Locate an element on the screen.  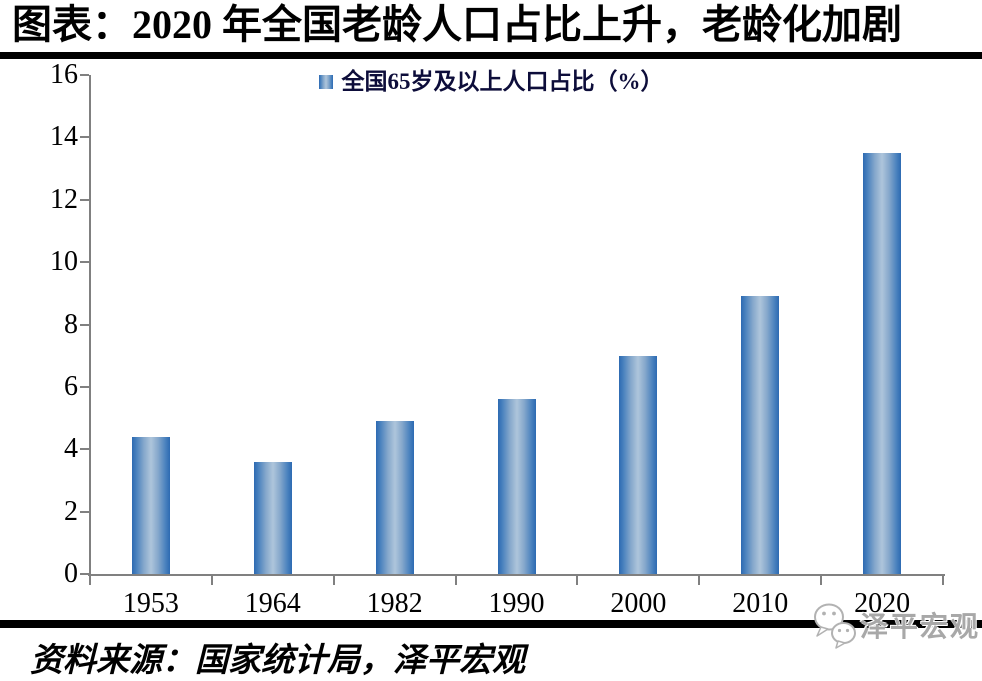
bar-1964 is located at coordinates (272, 517).